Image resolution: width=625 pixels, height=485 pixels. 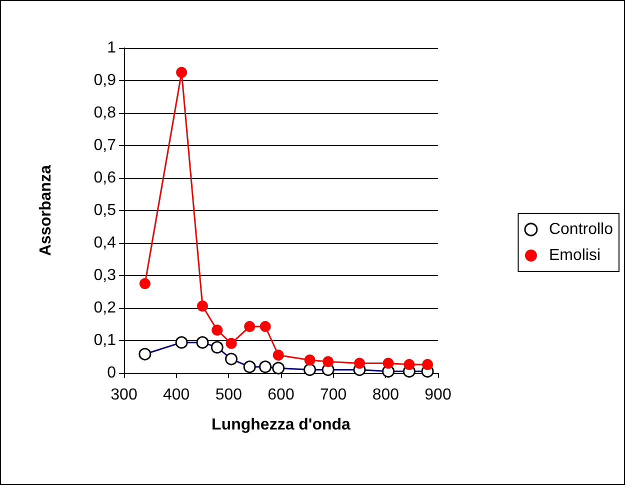 I want to click on x-tick-label: 900, so click(x=438, y=395).